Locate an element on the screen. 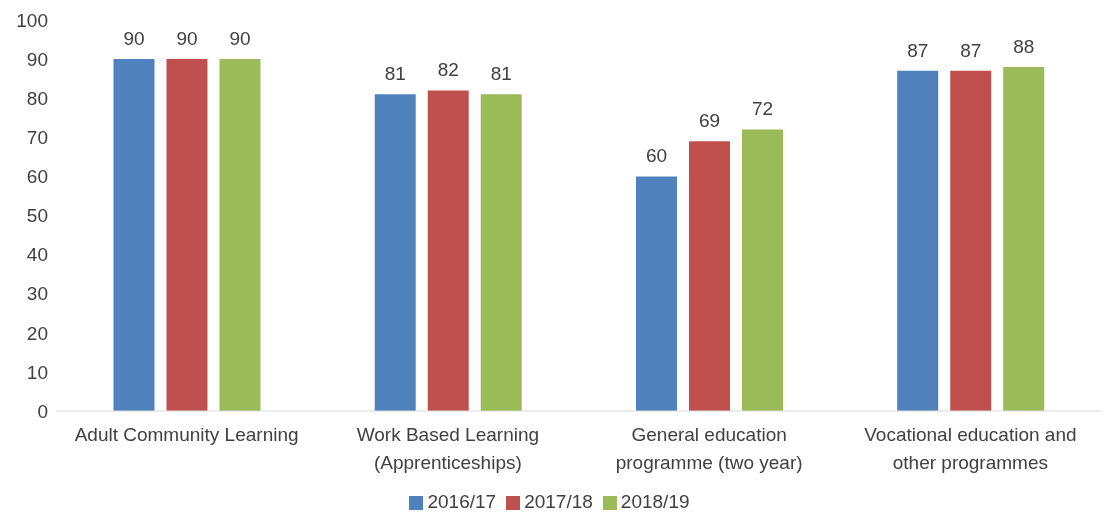 This screenshot has height=519, width=1119. legend-label: 2016/17 is located at coordinates (462, 501).